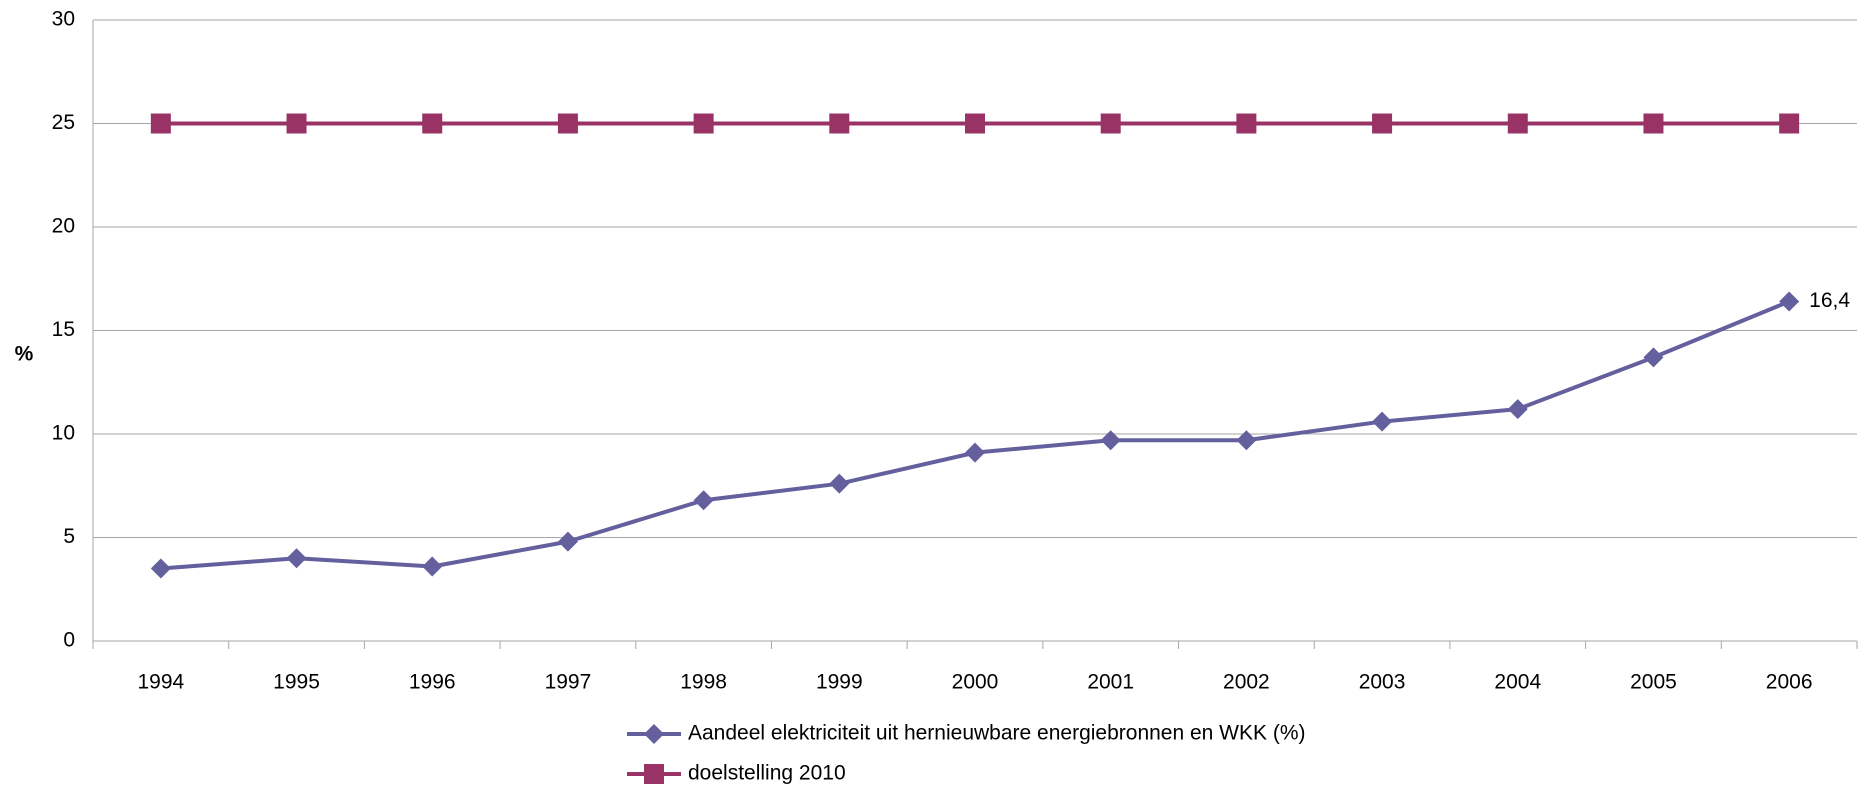 This screenshot has width=1872, height=790. I want to click on x-tick-label: 1998, so click(703, 682).